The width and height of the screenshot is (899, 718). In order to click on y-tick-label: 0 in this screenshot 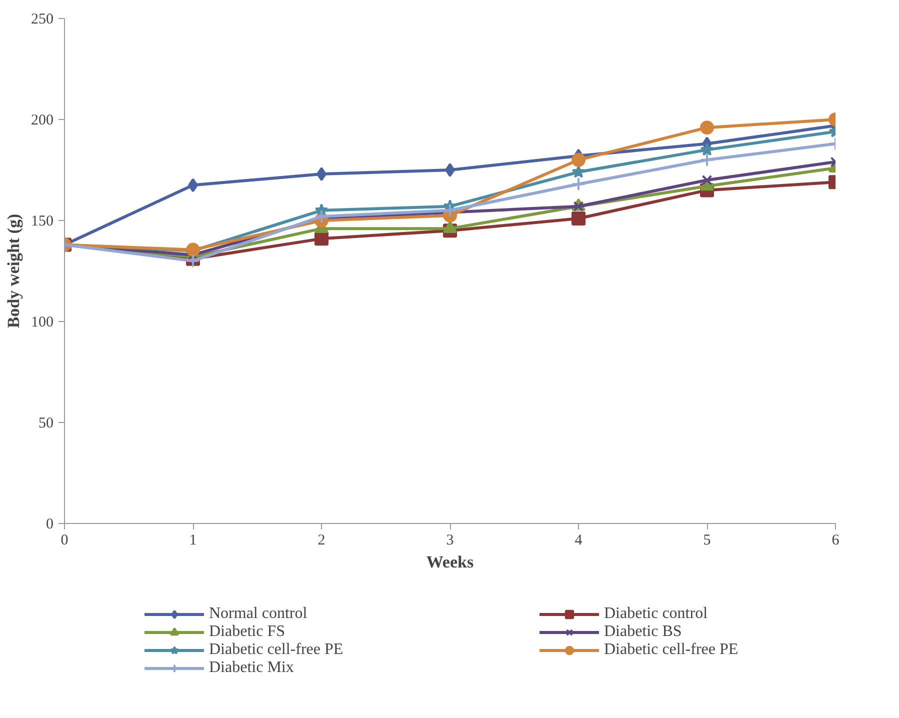, I will do `click(50, 524)`.